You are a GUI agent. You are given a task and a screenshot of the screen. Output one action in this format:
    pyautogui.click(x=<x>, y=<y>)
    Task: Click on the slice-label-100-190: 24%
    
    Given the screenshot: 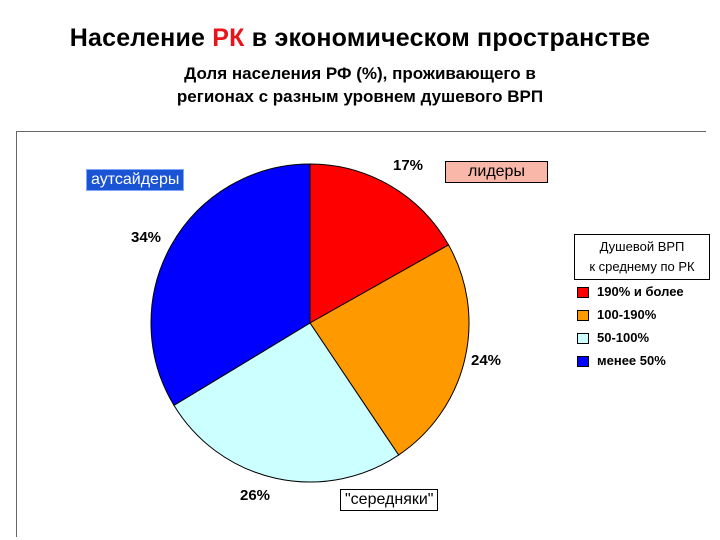 What is the action you would take?
    pyautogui.click(x=486, y=360)
    